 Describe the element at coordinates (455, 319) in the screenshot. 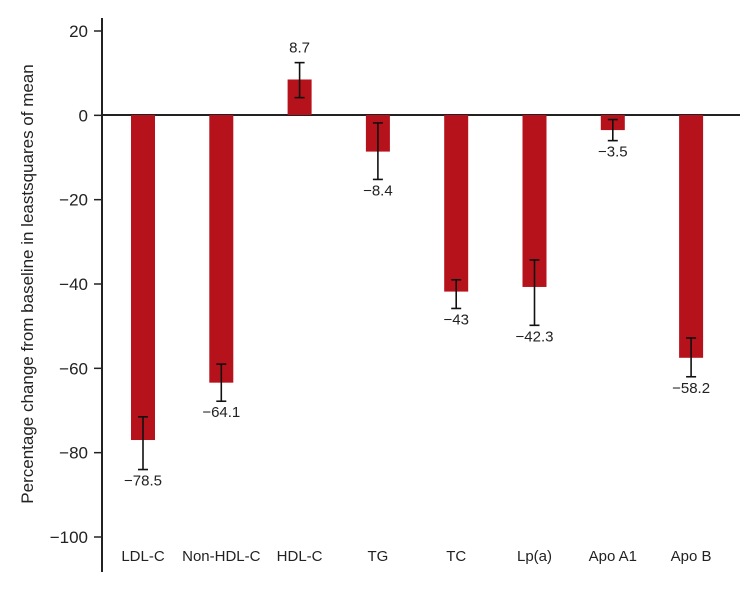

I see `data-label: −43` at that location.